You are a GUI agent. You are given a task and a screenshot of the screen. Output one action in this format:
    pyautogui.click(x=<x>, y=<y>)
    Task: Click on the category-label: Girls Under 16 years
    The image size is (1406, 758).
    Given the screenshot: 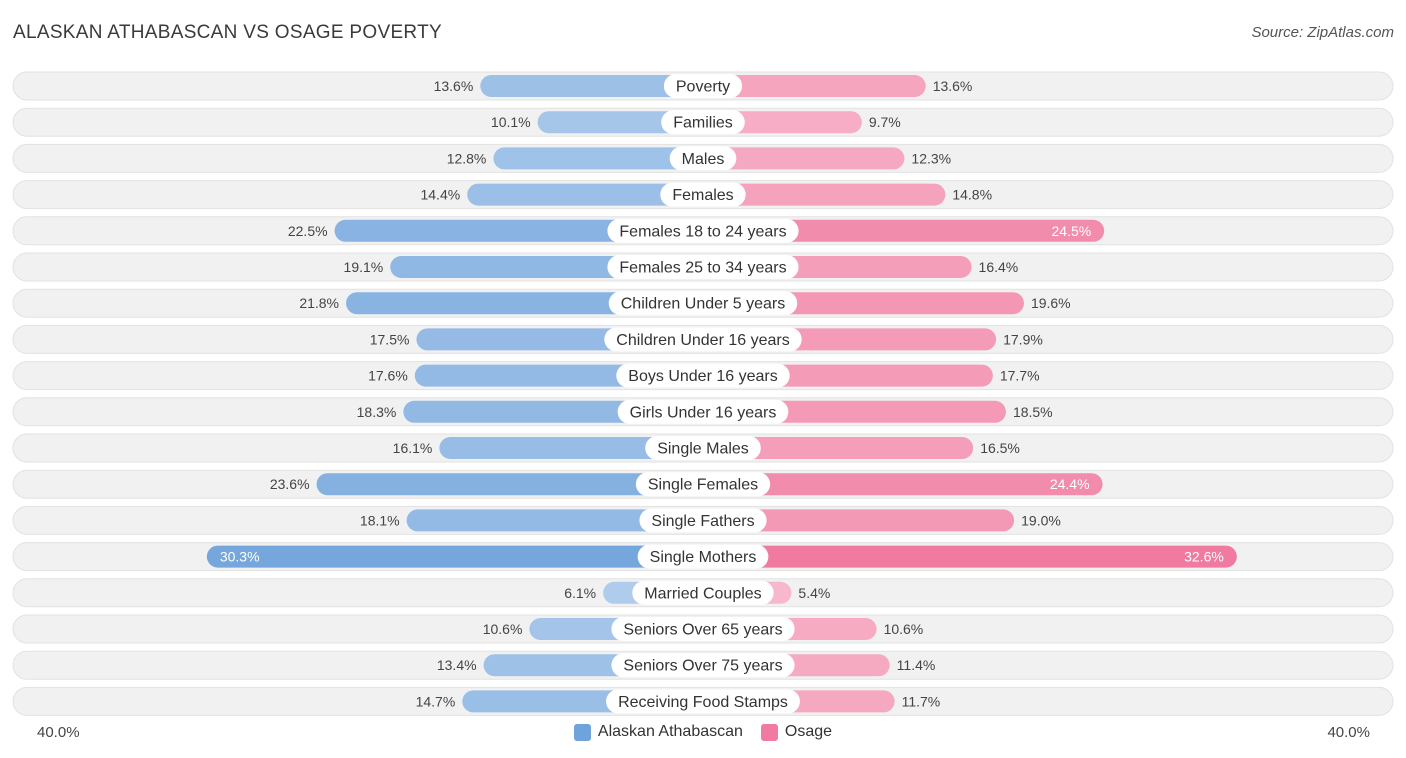 What is the action you would take?
    pyautogui.click(x=703, y=412)
    